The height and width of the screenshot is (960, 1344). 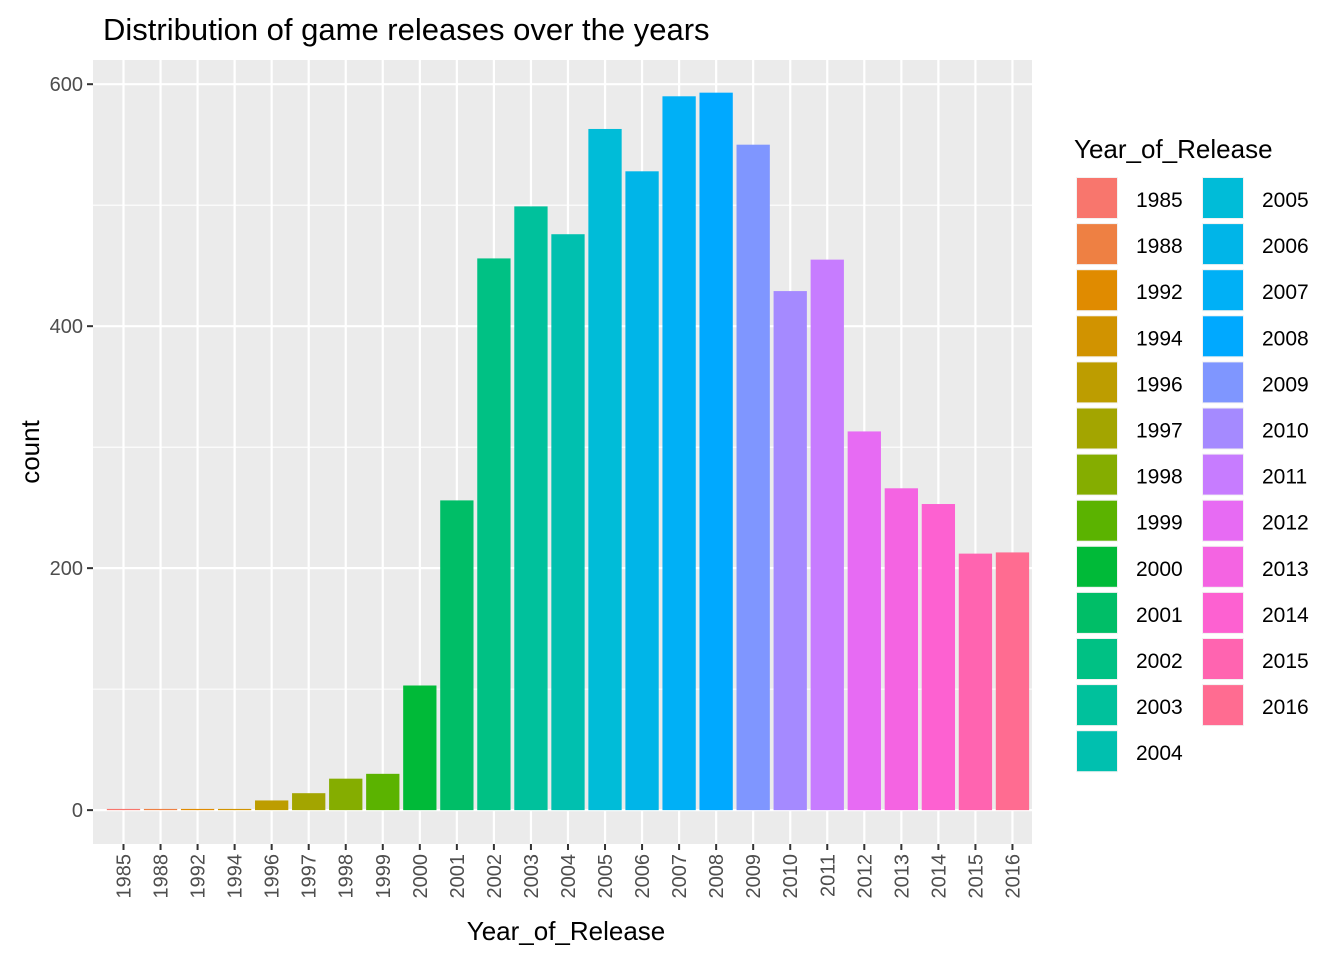 What do you see at coordinates (1285, 569) in the screenshot?
I see `legend-label: 2013` at bounding box center [1285, 569].